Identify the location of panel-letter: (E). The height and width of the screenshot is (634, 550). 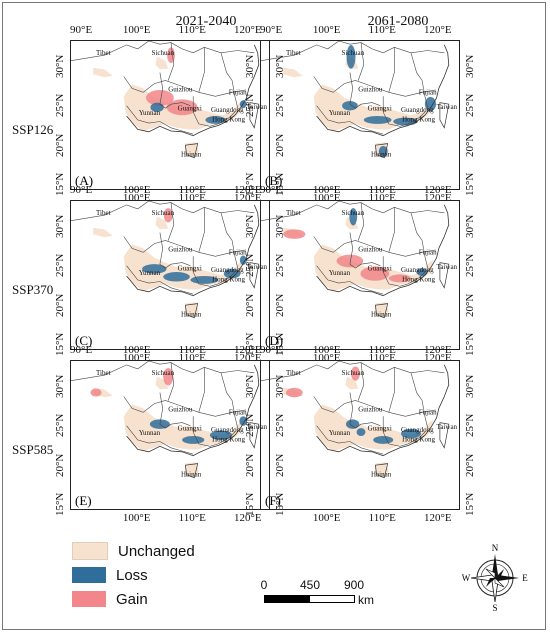
(83, 500).